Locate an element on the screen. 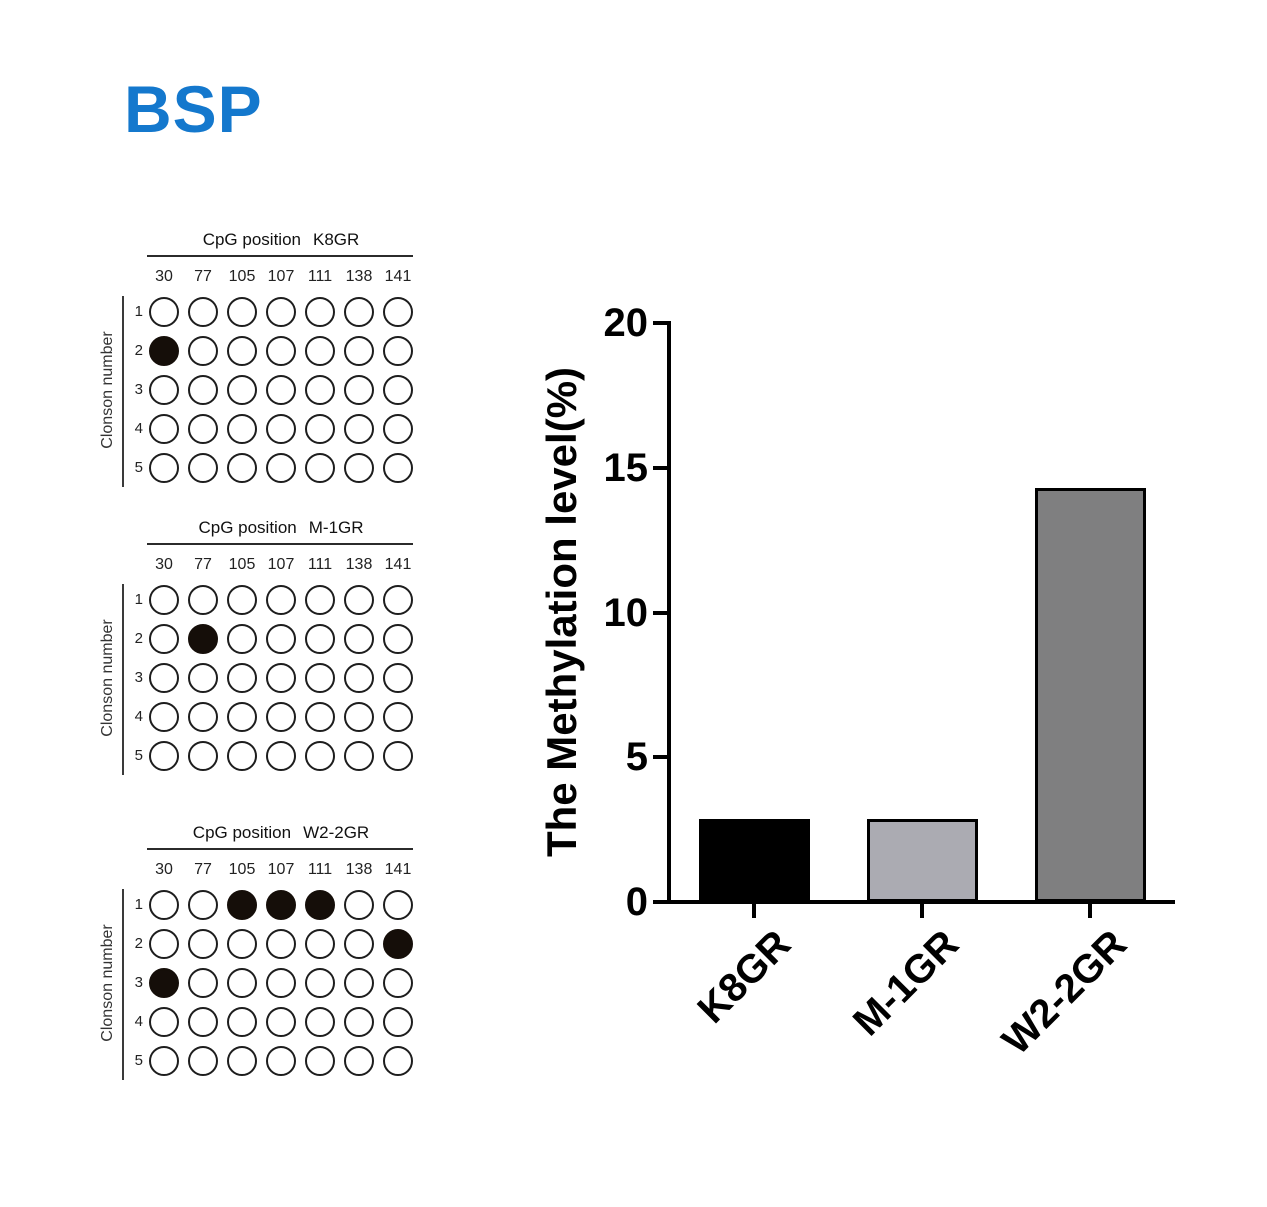  clone-axis-line is located at coordinates (123, 679).